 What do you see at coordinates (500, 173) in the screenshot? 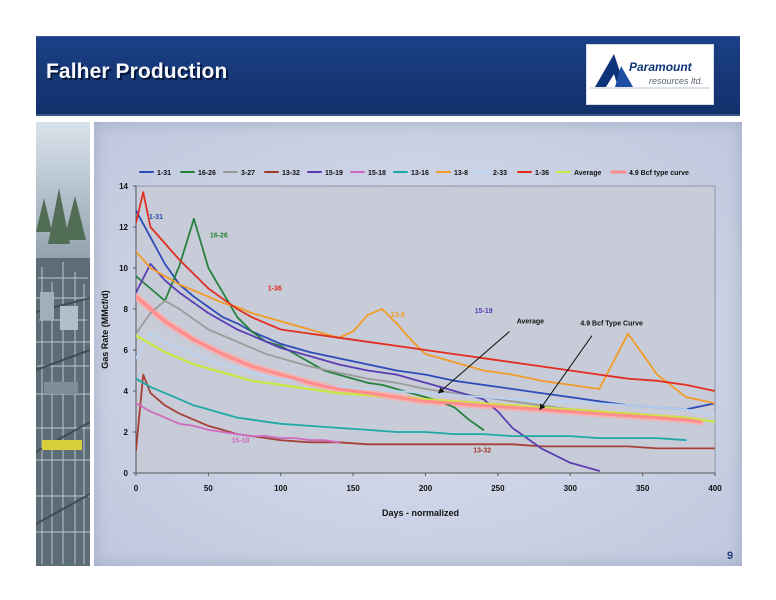
I see `legend-label: 2-33` at bounding box center [500, 173].